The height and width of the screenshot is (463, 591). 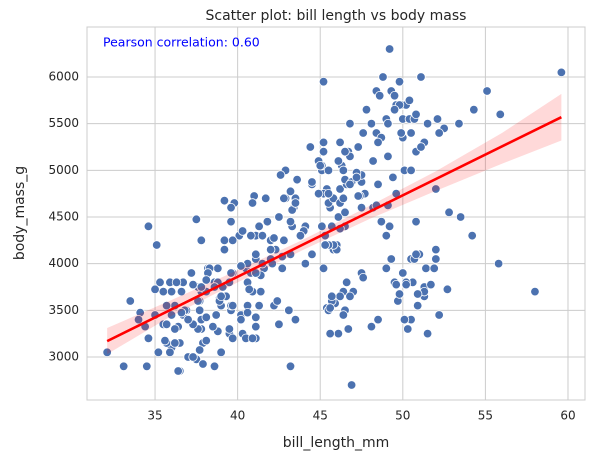 I want to click on y-tick-label: 5500, so click(x=63, y=123).